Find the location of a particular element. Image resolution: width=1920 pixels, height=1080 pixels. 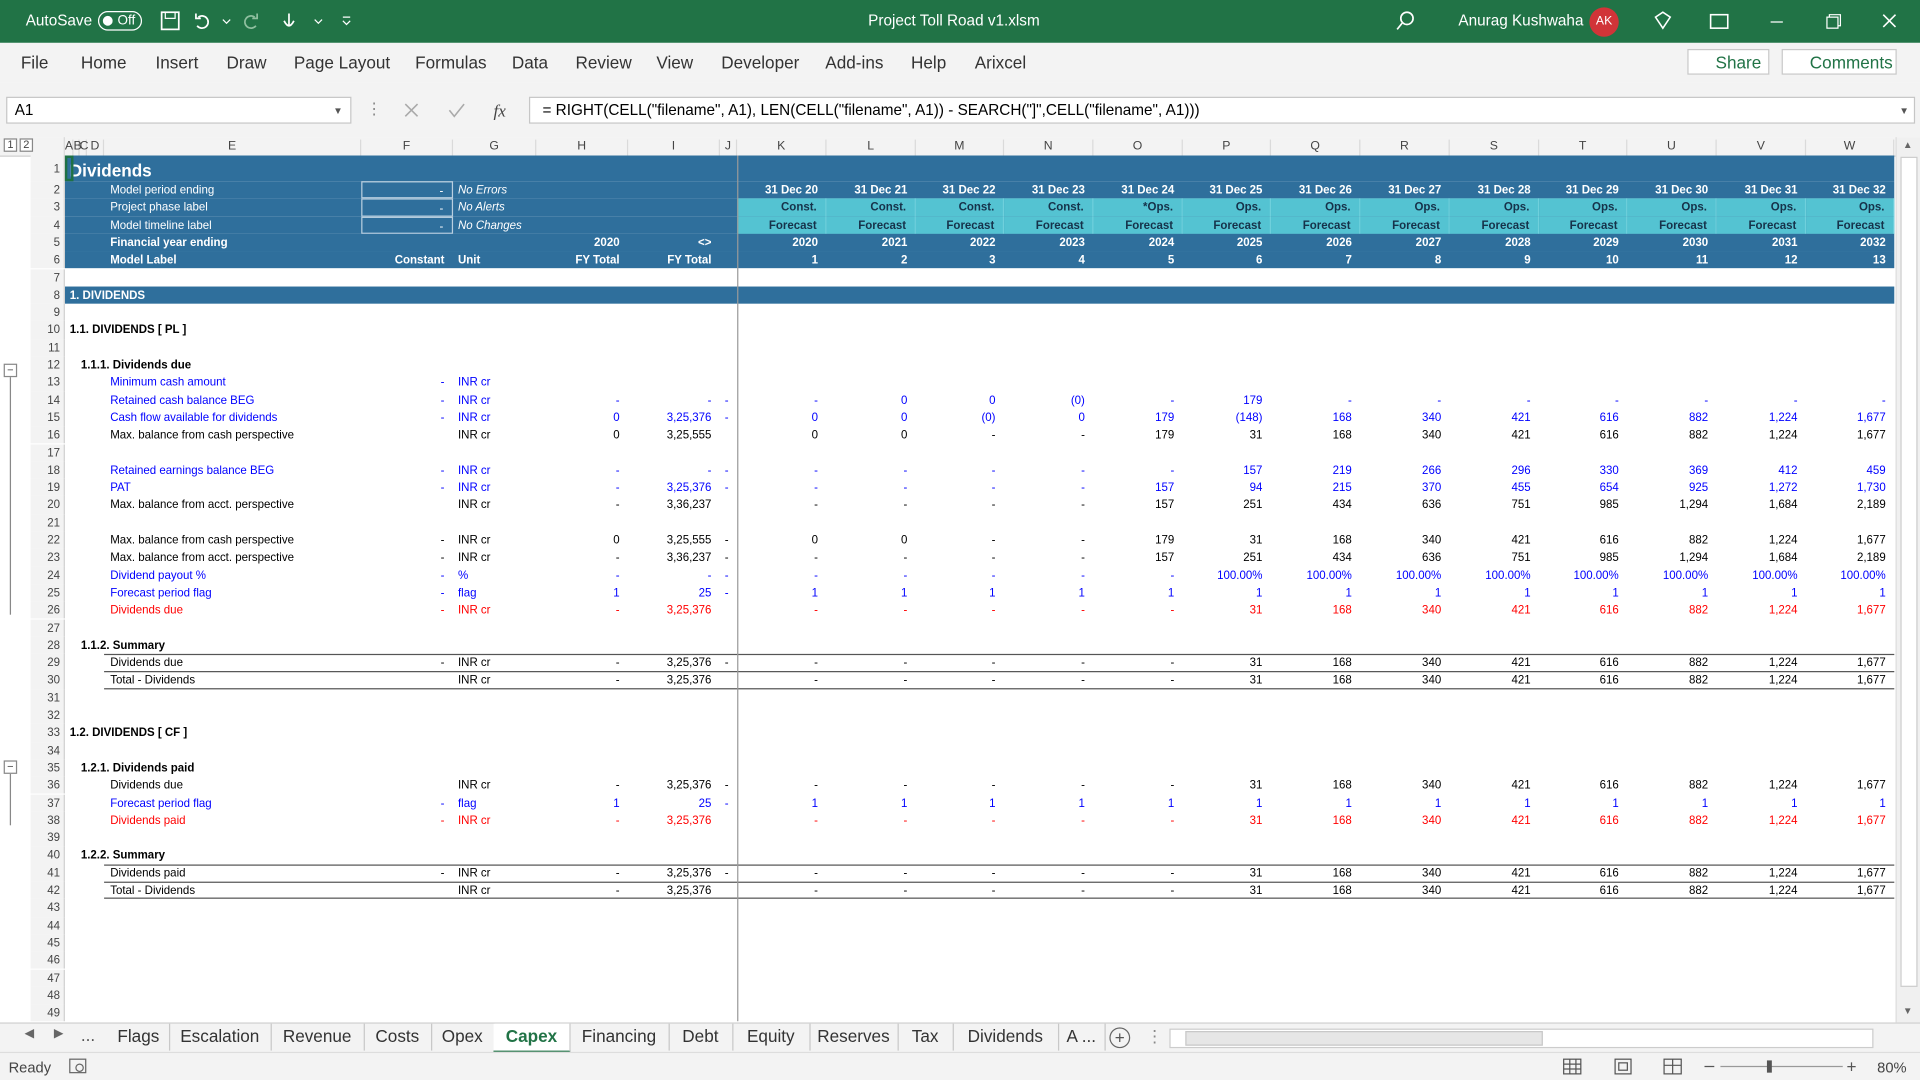

ribbon-button: Share is located at coordinates (1728, 61).